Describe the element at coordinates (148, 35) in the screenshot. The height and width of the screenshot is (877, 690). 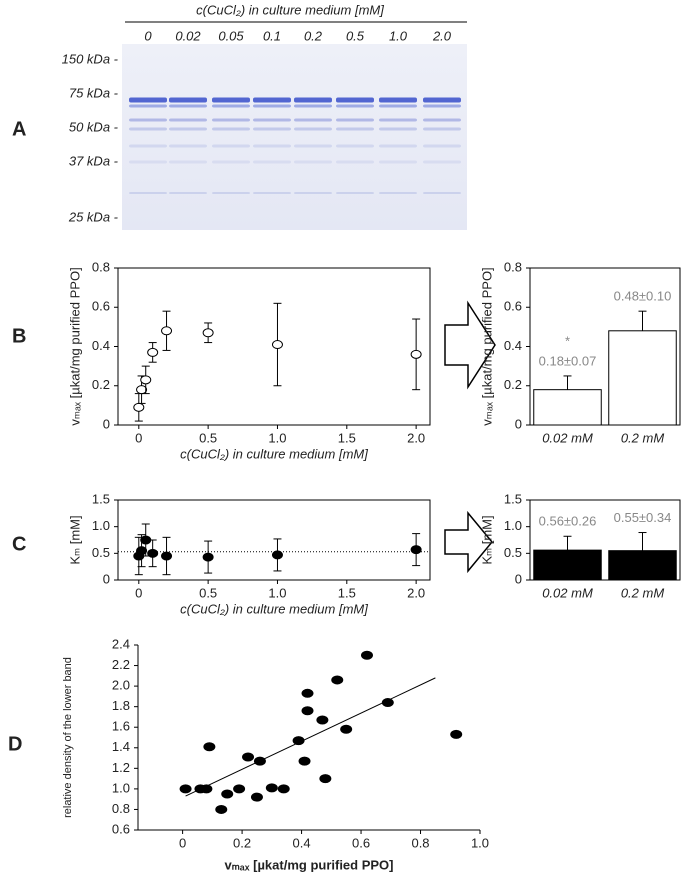
I see `lane-label: 0` at that location.